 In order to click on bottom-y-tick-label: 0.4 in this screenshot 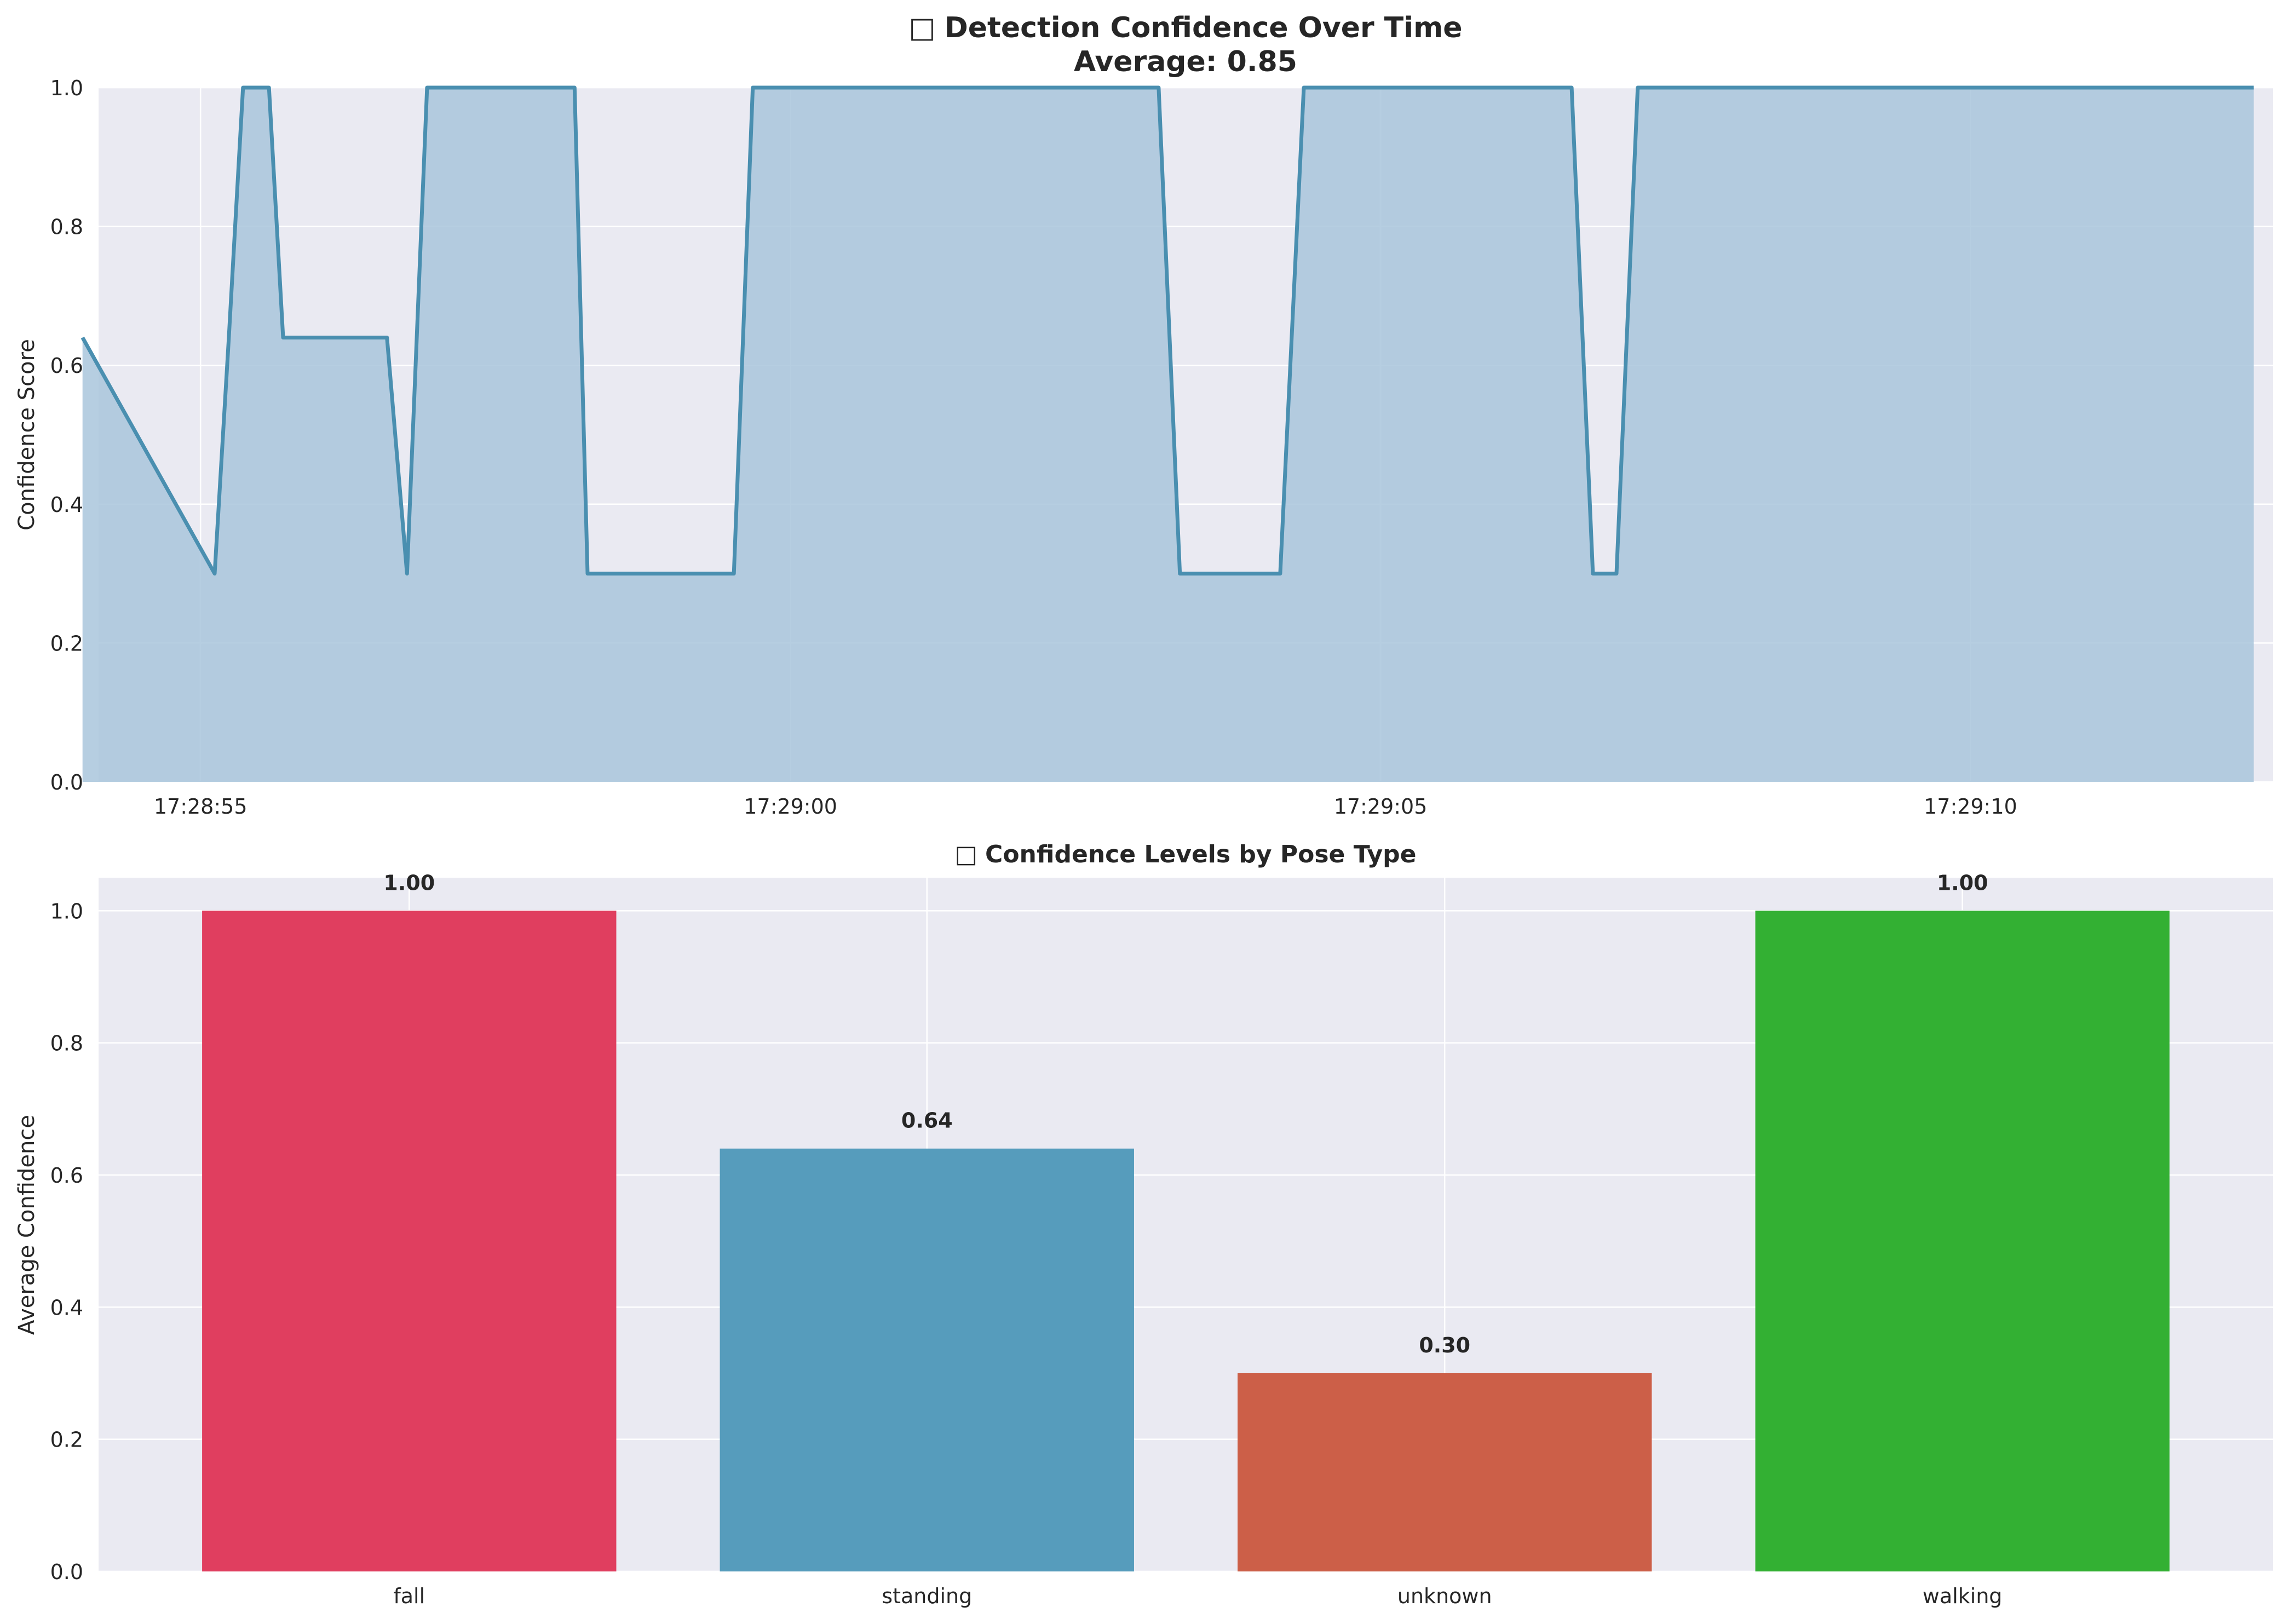, I will do `click(66, 1308)`.